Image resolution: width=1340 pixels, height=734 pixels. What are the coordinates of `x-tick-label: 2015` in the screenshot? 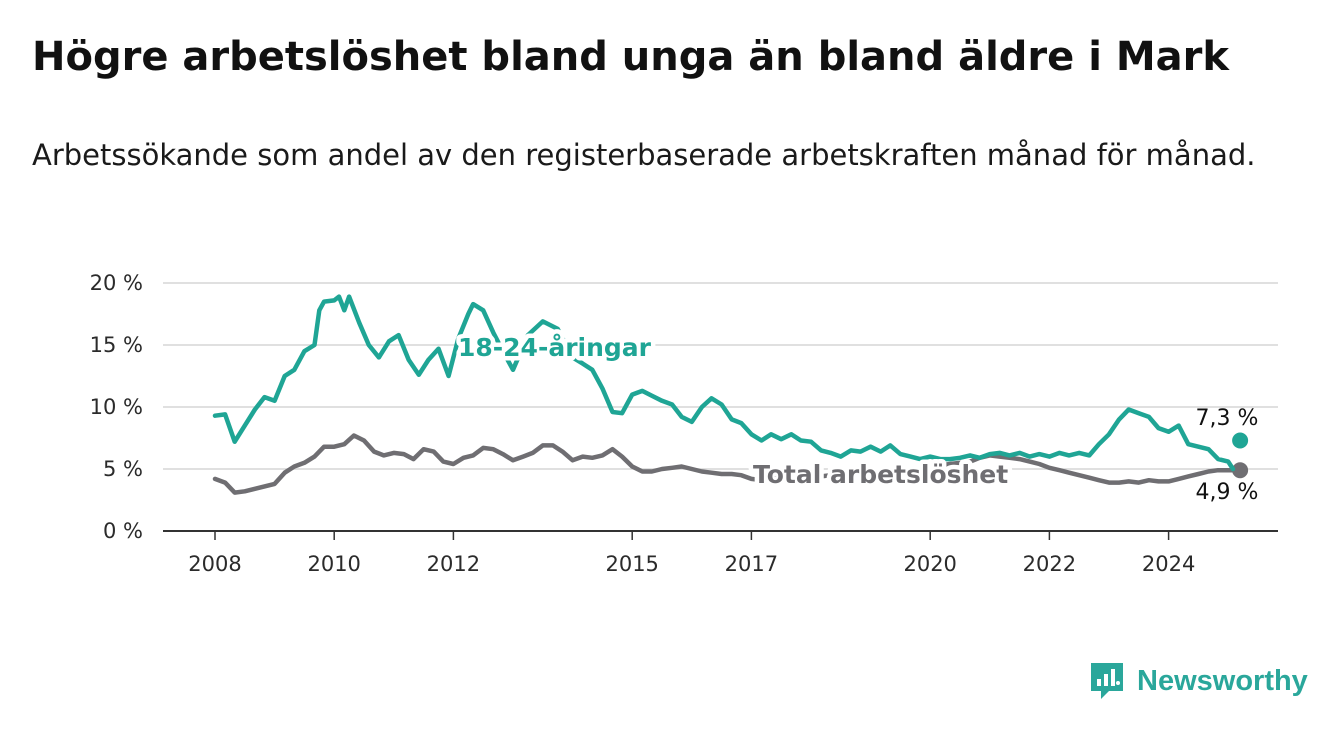 It's located at (631, 564).